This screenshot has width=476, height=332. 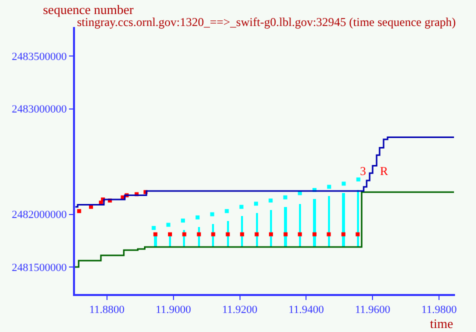 I want to click on x-tick-label: 11.9400, so click(x=306, y=310).